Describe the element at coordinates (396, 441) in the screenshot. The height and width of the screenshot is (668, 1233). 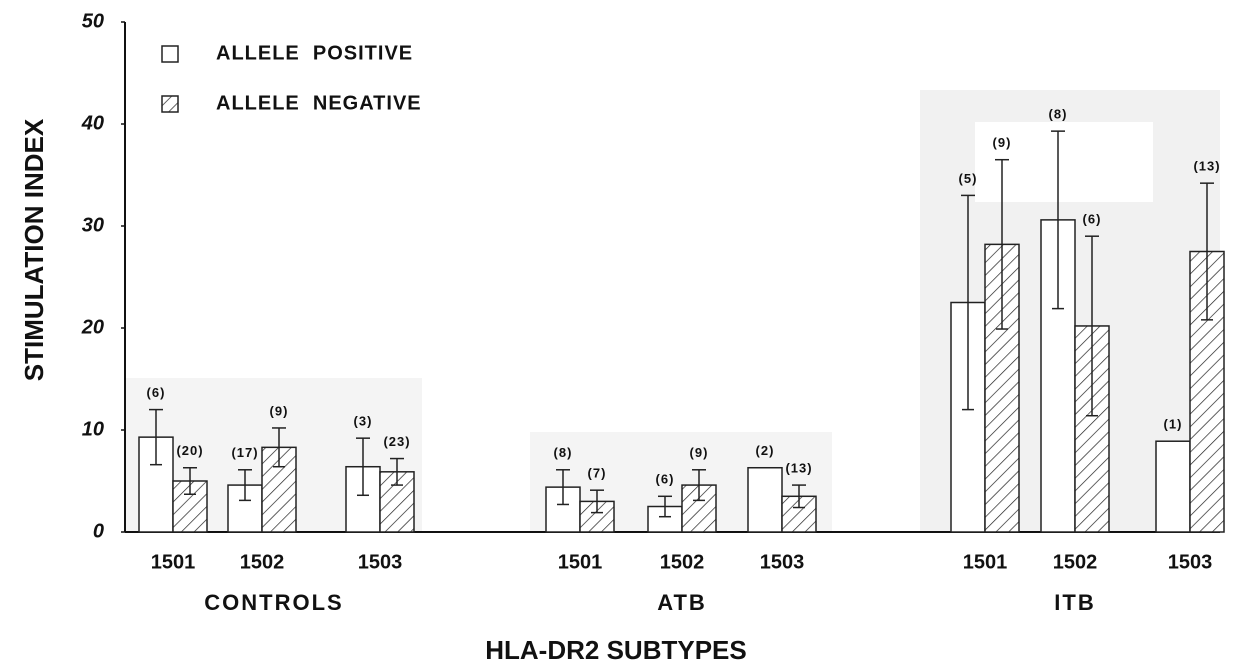
I see `sample-size-label: (23)` at that location.